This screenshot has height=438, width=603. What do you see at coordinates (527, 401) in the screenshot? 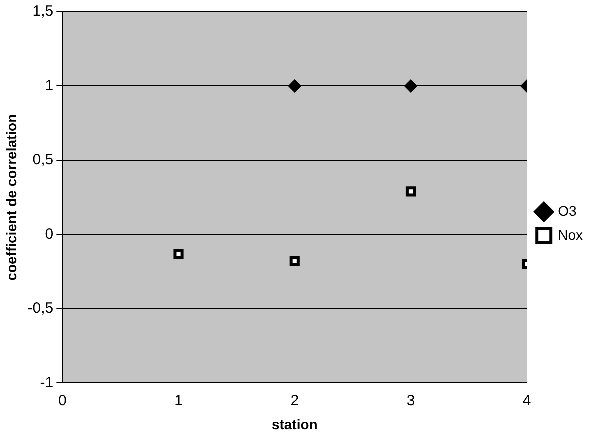
I see `x-tick-label: 4` at bounding box center [527, 401].